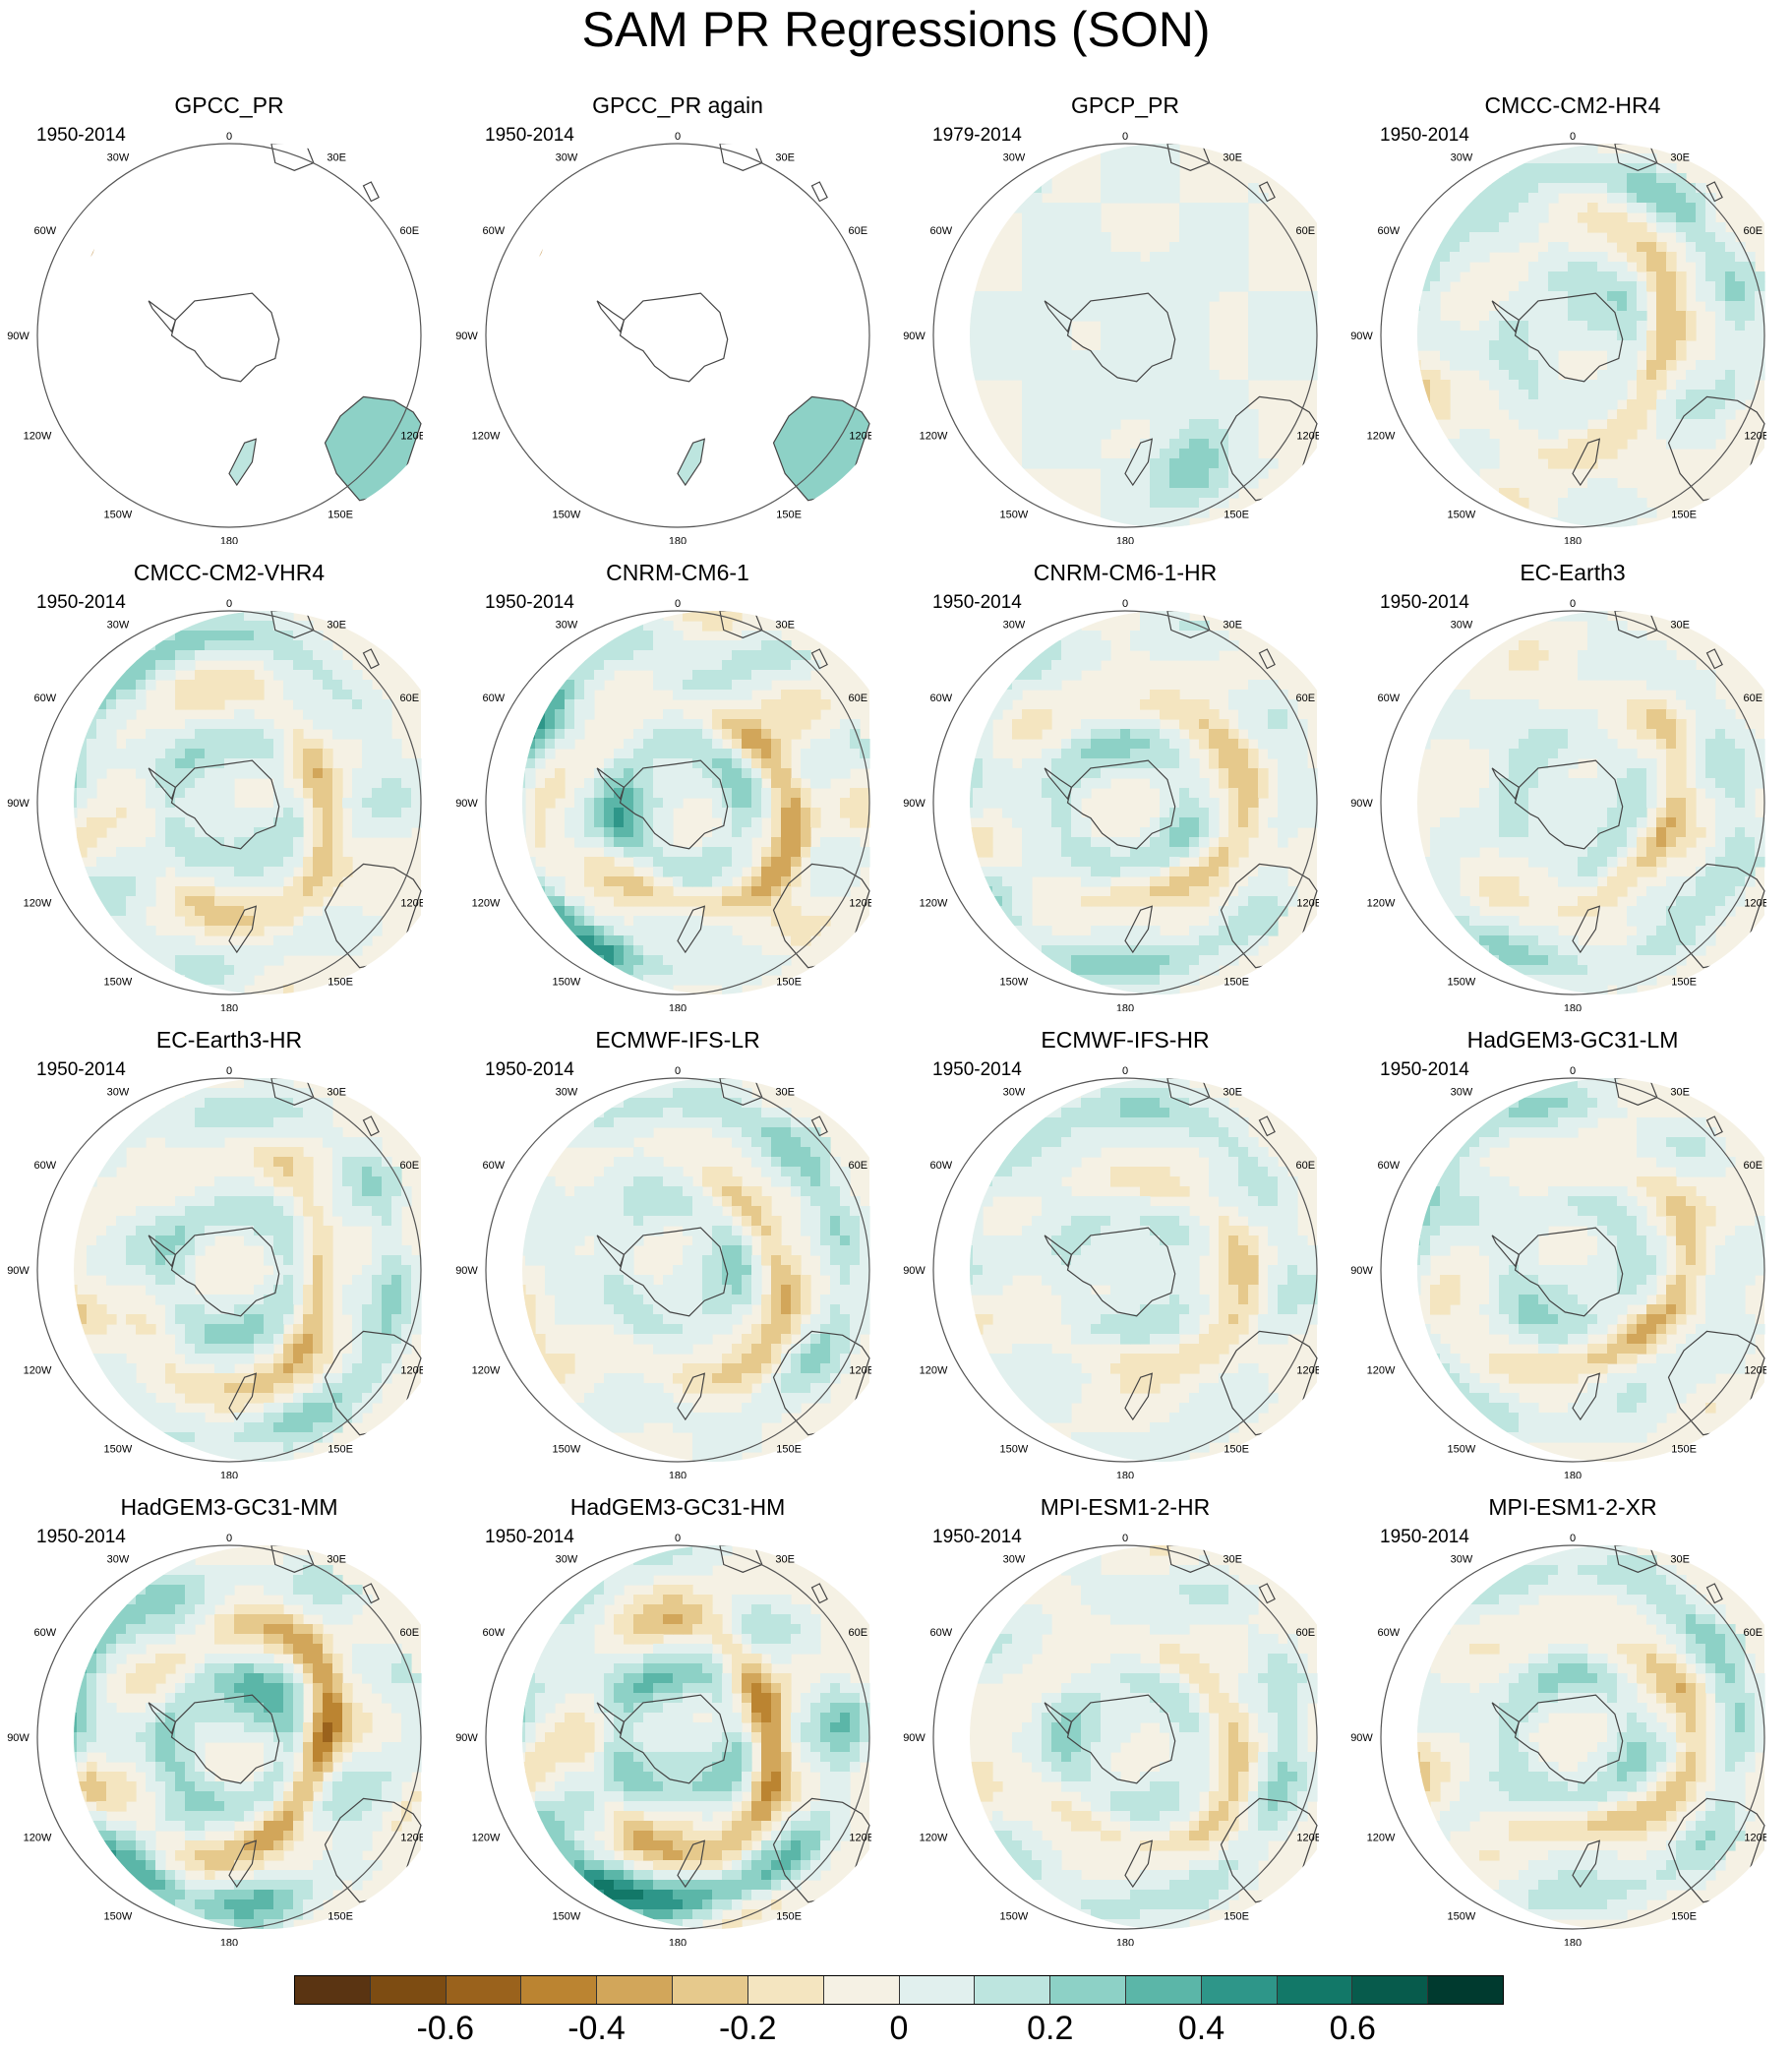 This screenshot has width=1792, height=2049. Describe the element at coordinates (934, 903) in the screenshot. I see `longitude-label: 120W` at that location.